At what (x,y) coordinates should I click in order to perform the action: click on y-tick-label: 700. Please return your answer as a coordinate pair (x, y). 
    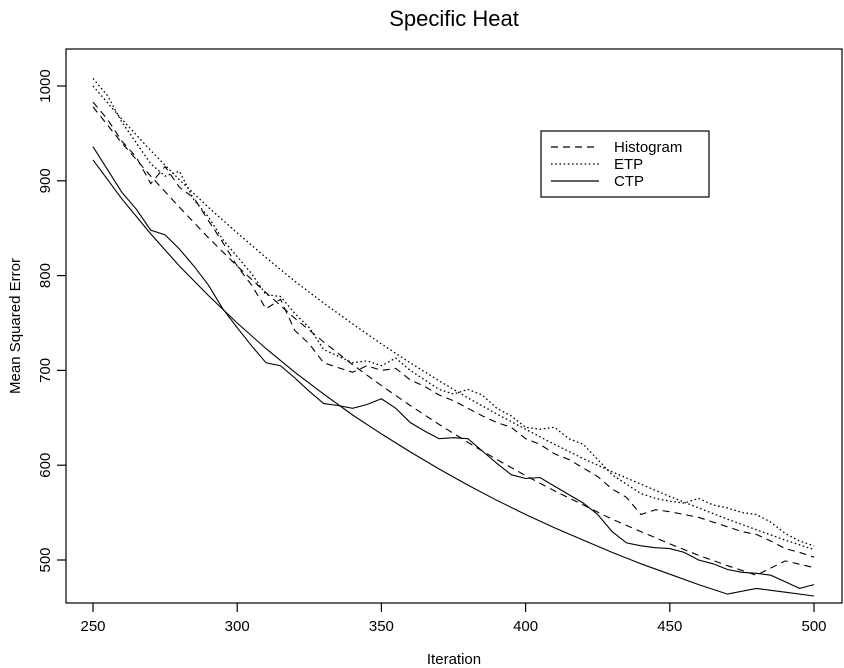
    Looking at the image, I should click on (45, 370).